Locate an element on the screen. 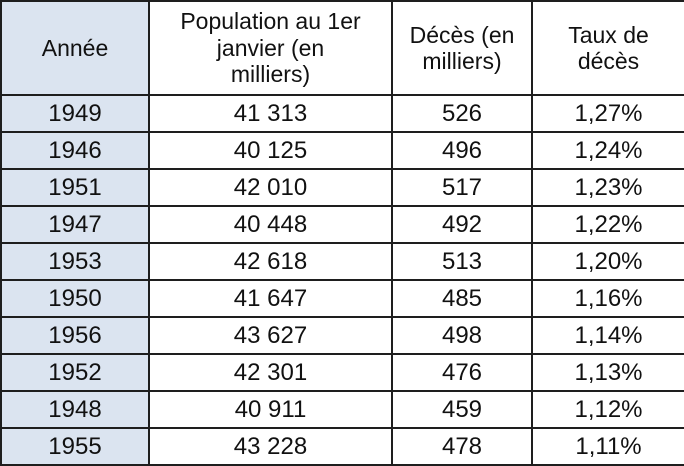  population-cell: 41 313 is located at coordinates (270, 113).